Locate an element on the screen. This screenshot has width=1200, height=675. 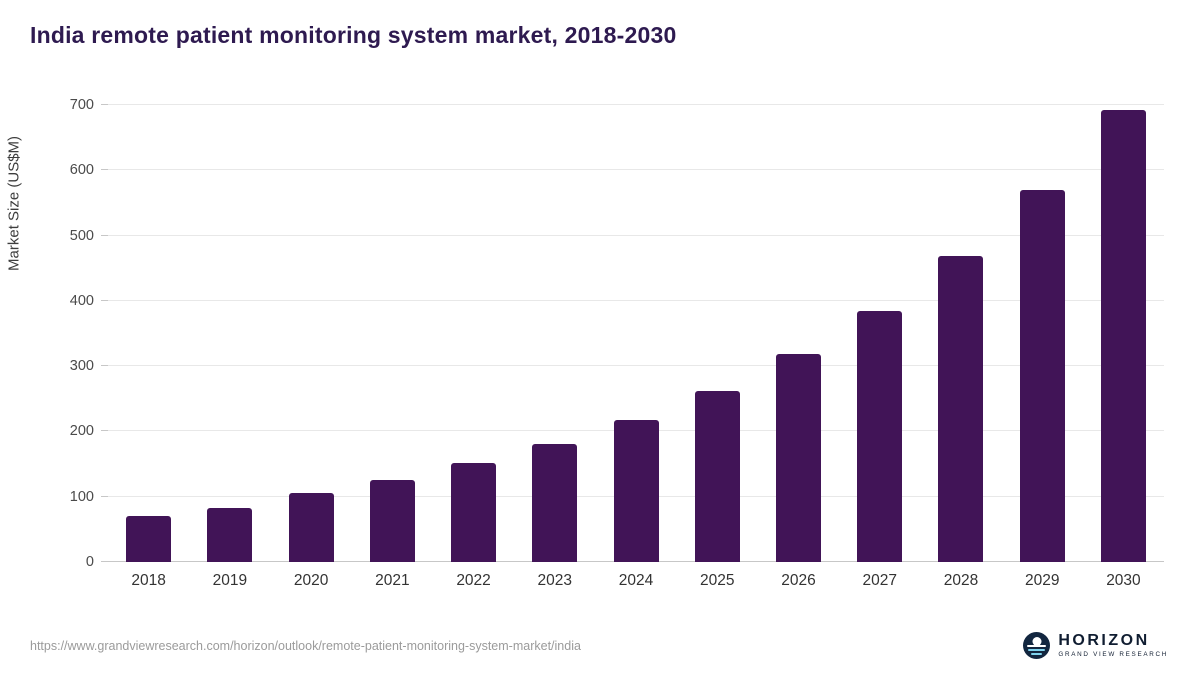
bar-slot-2020 is located at coordinates (310, 333).